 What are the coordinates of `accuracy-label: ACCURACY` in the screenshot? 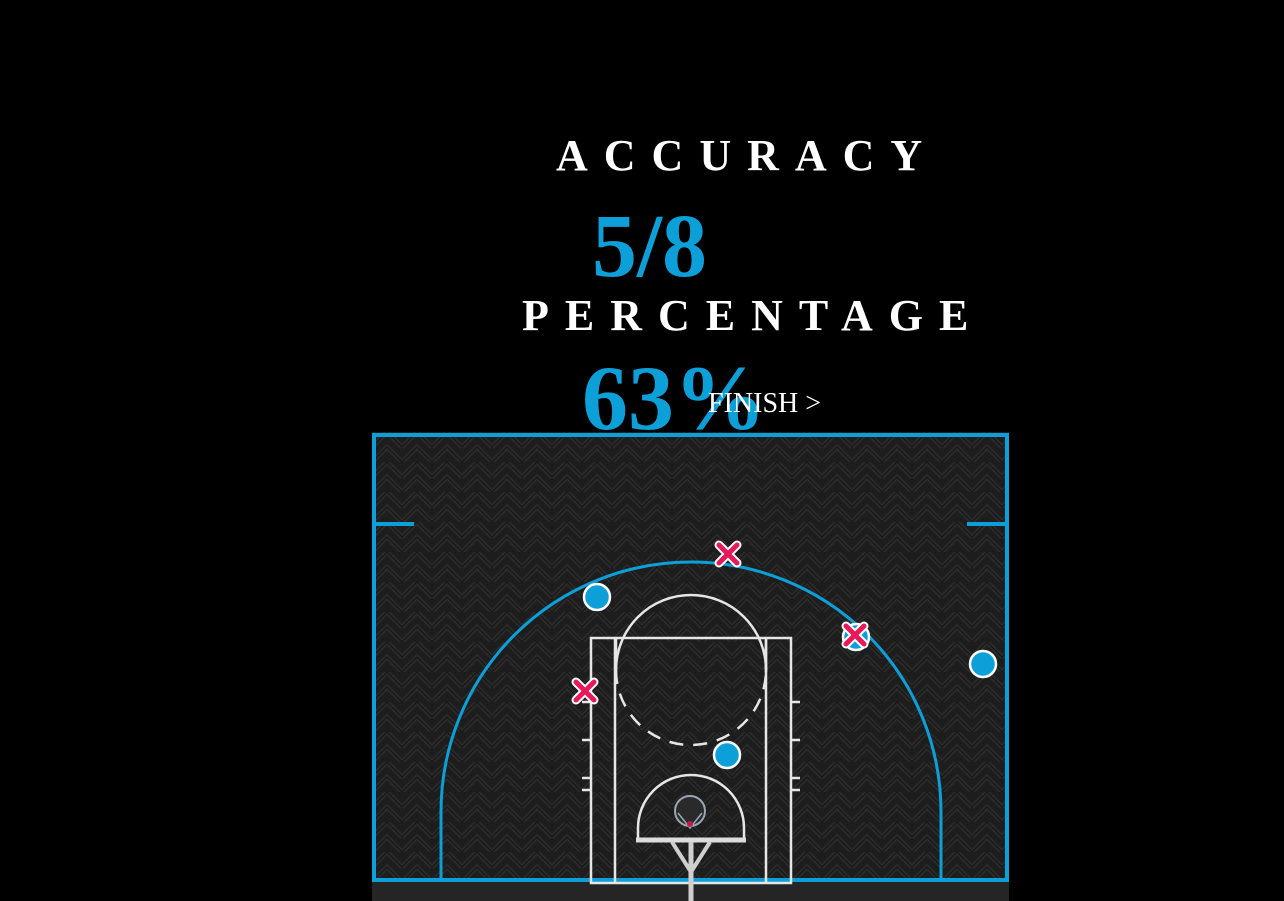 It's located at (747, 155).